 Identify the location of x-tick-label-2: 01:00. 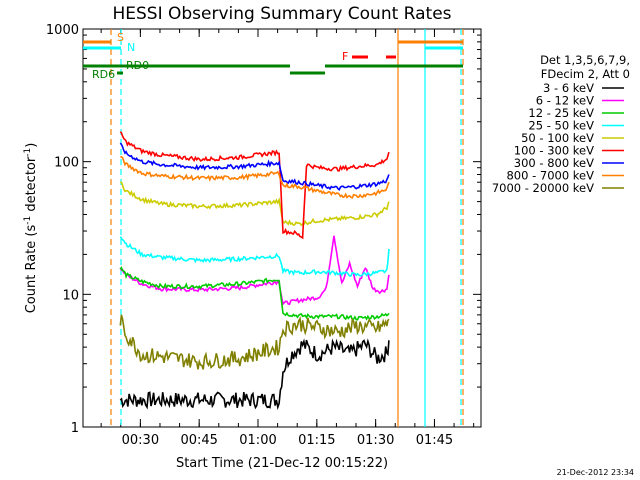
(257, 440).